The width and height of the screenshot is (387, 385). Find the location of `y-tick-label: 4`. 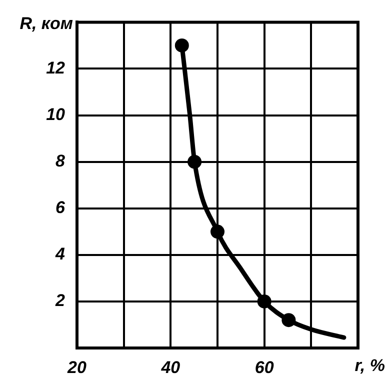

y-tick-label: 4 is located at coordinates (60, 254).